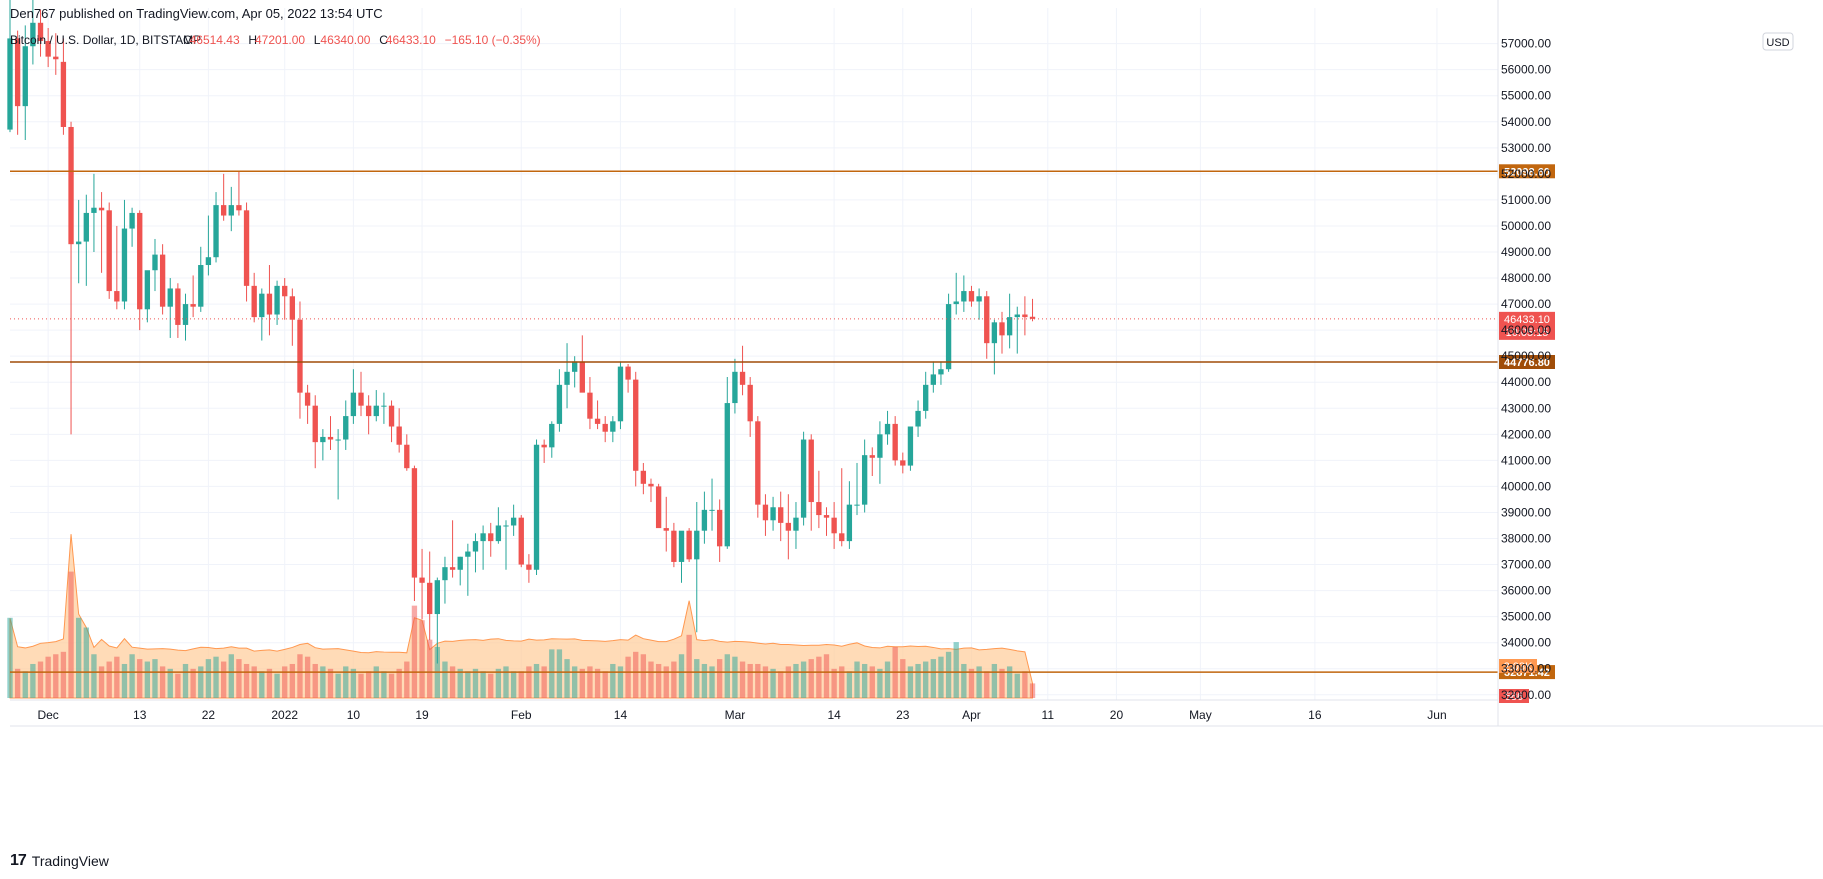 This screenshot has width=1823, height=879. Describe the element at coordinates (1526, 200) in the screenshot. I see `price-tick-label: 51000.00` at that location.